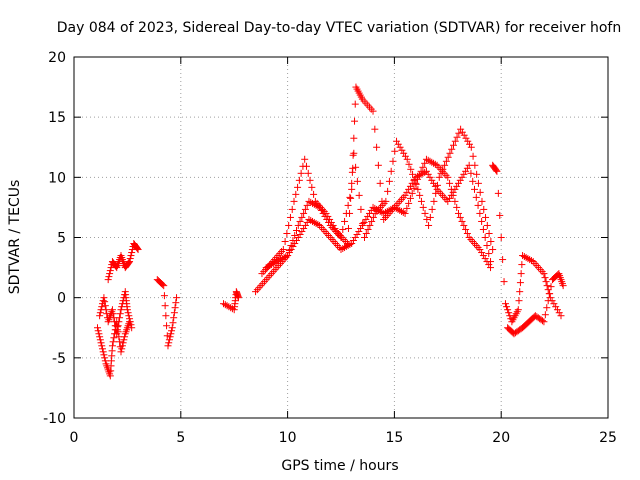  I want to click on x-tick-label: 5, so click(180, 438).